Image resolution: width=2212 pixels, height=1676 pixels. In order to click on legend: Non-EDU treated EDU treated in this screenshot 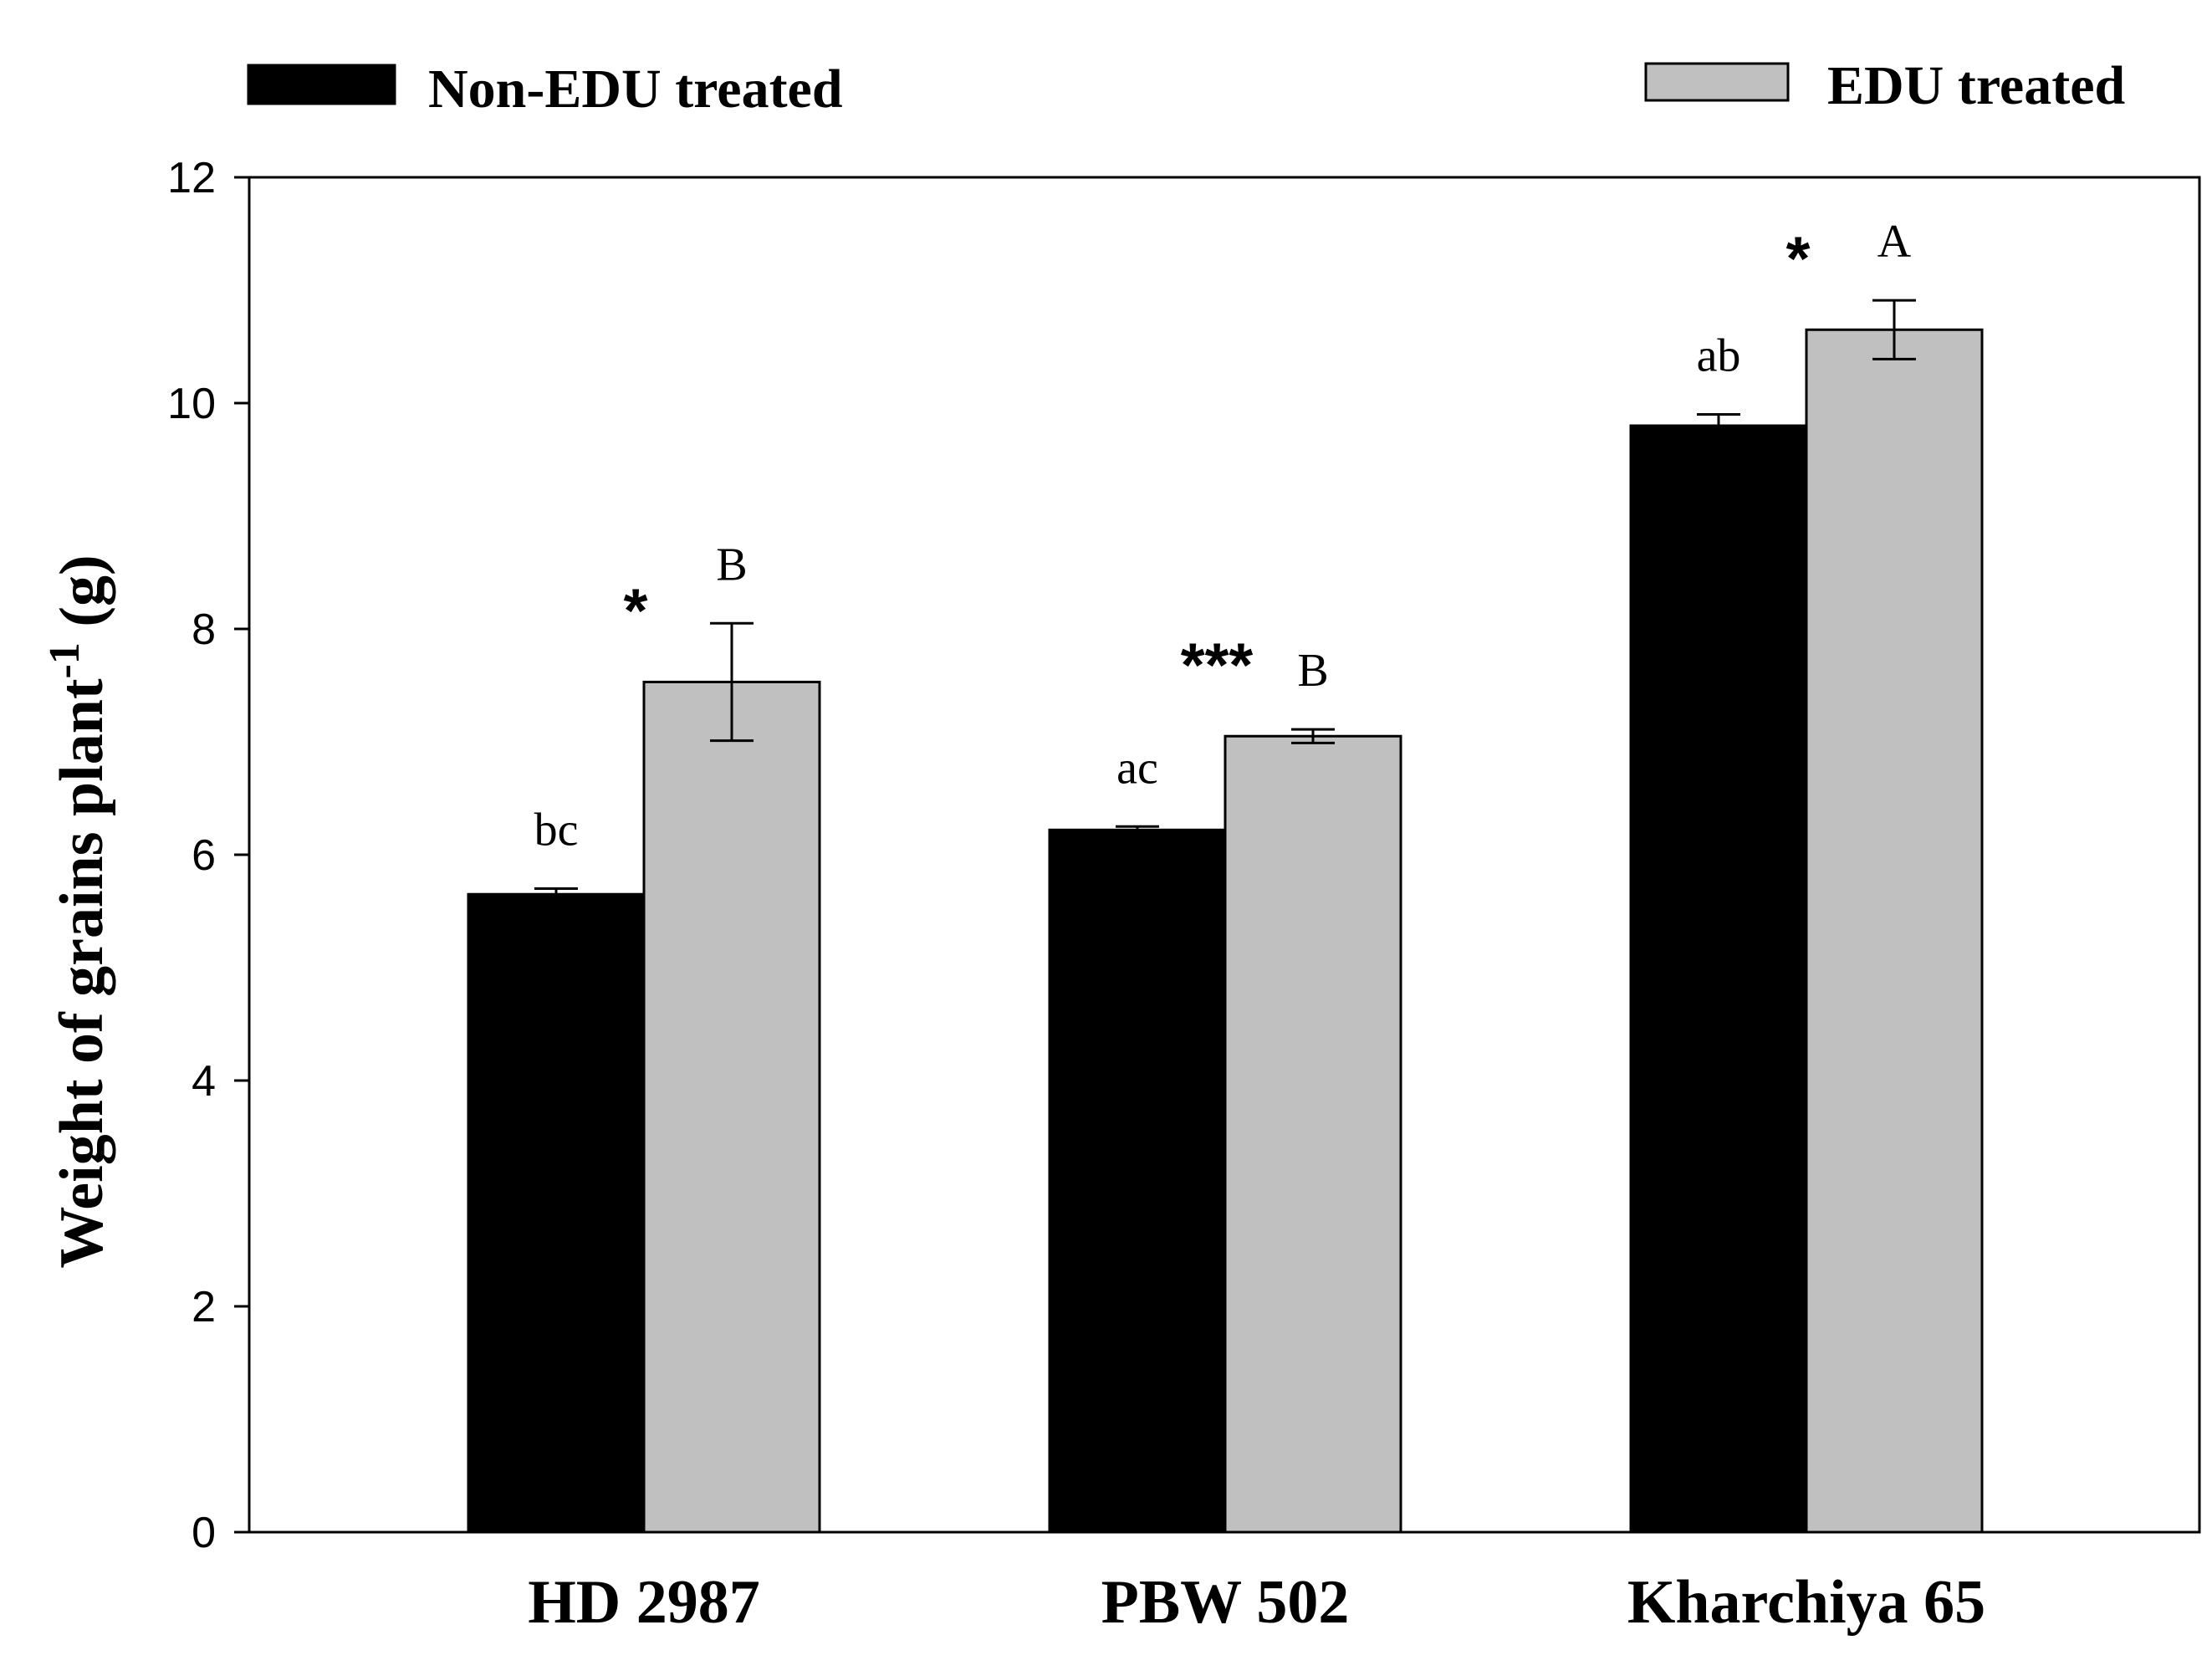, I will do `click(1186, 87)`.